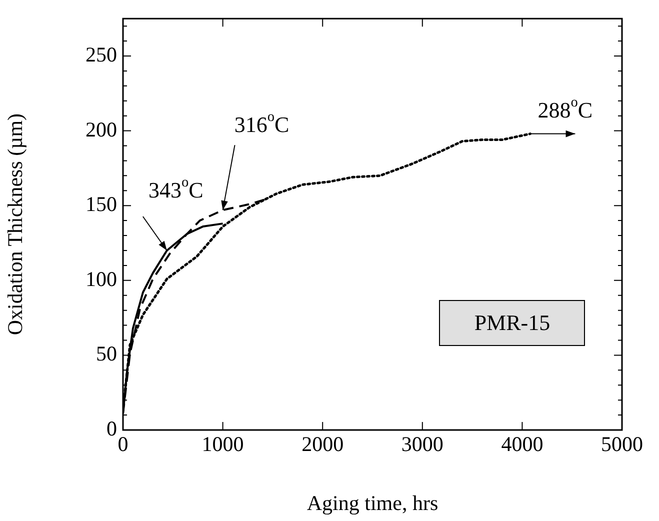 Image resolution: width=659 pixels, height=521 pixels. I want to click on y-tick-label: 100, so click(101, 278).